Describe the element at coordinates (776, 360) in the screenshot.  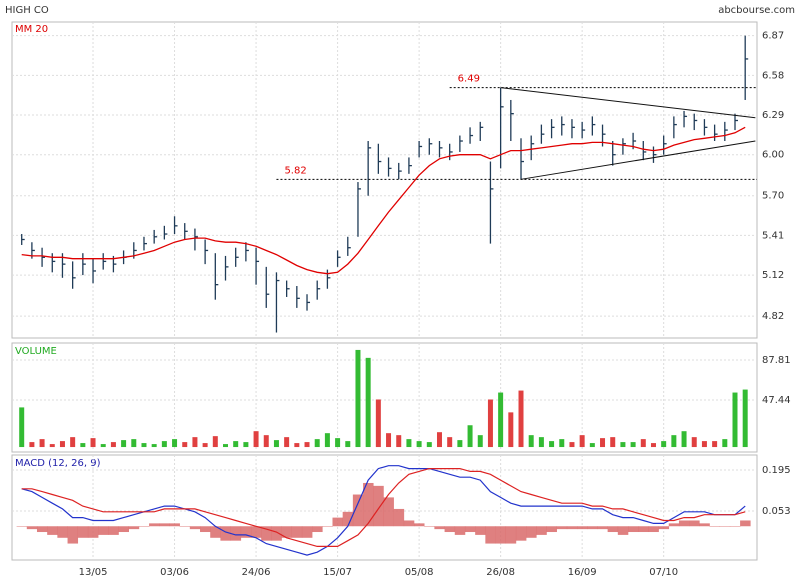
I see `y-tick-label: 87.81` at that location.